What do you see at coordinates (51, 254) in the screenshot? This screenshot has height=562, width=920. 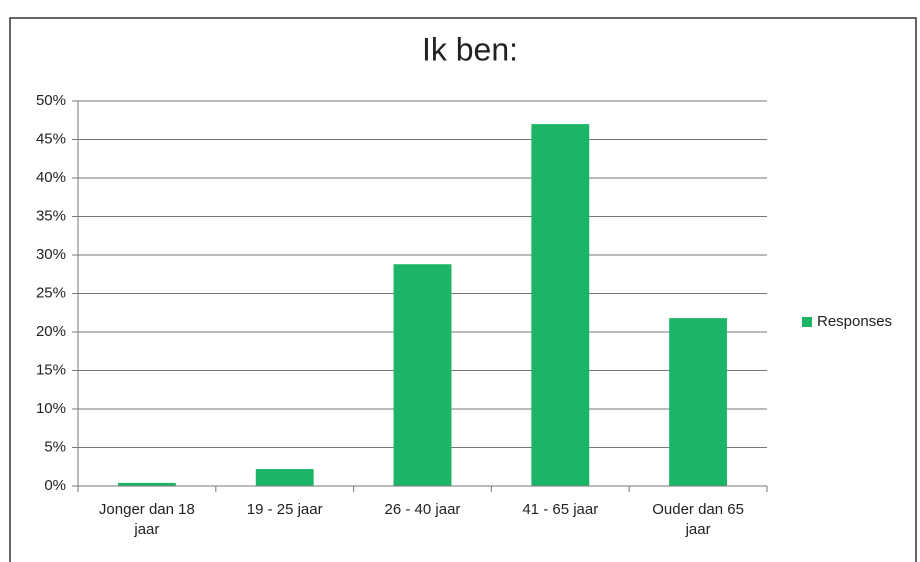 I see `y-tick-label: 30%` at bounding box center [51, 254].